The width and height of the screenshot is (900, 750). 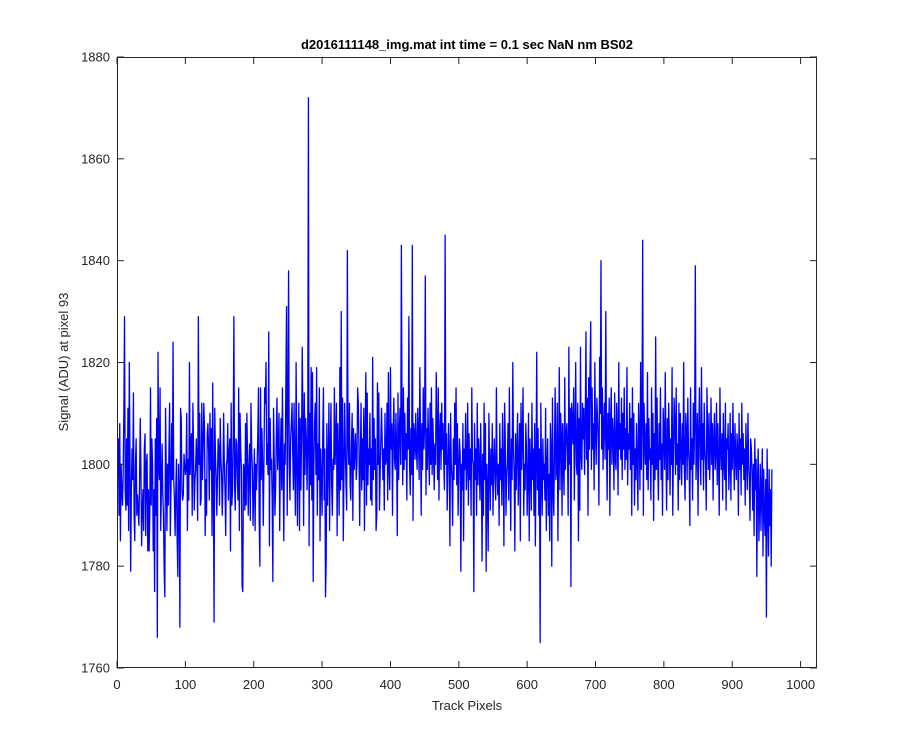 What do you see at coordinates (95, 362) in the screenshot?
I see `y-tick-label: 1820` at bounding box center [95, 362].